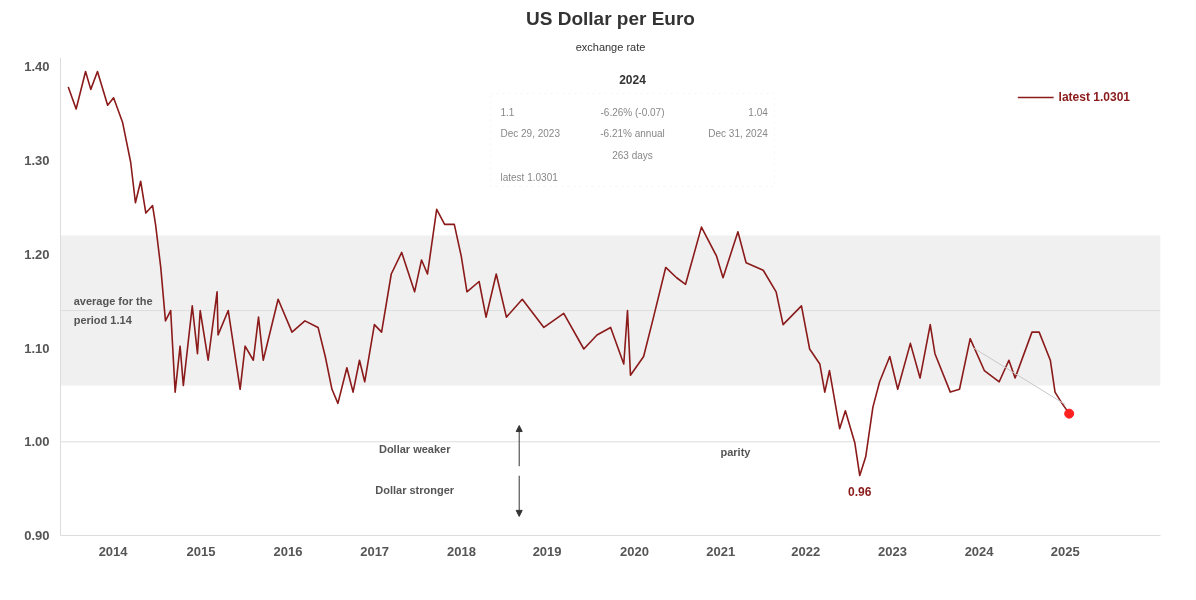 The width and height of the screenshot is (1196, 600). What do you see at coordinates (507, 113) in the screenshot?
I see `annotation: 1.1` at bounding box center [507, 113].